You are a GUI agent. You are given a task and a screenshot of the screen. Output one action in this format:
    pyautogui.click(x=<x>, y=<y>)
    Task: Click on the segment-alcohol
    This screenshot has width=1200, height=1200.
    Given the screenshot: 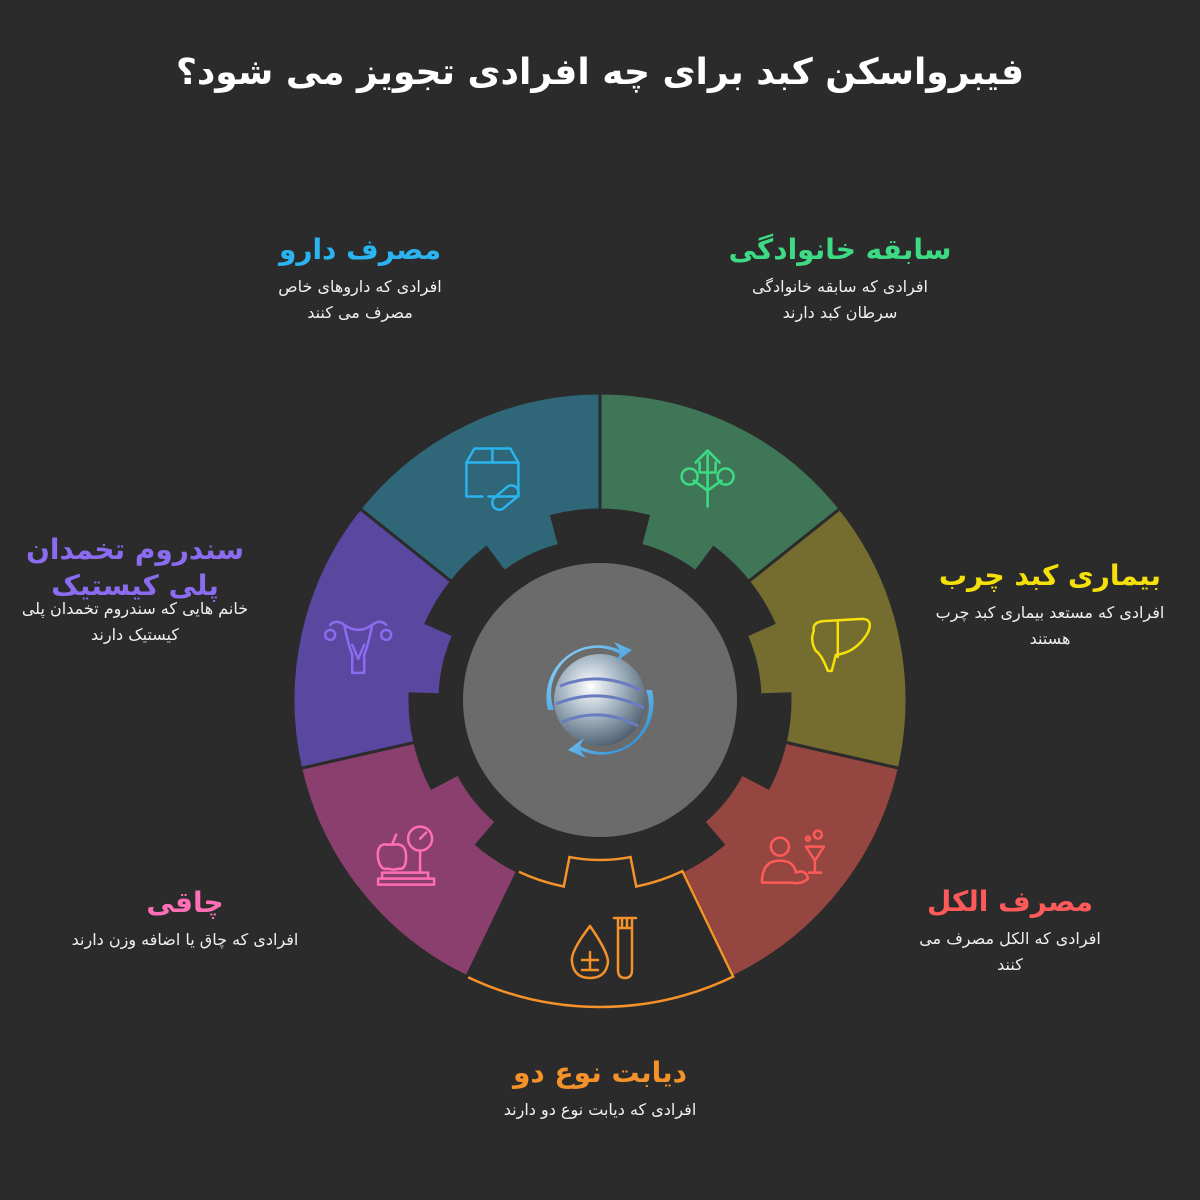 What is the action you would take?
    pyautogui.click(x=791, y=859)
    